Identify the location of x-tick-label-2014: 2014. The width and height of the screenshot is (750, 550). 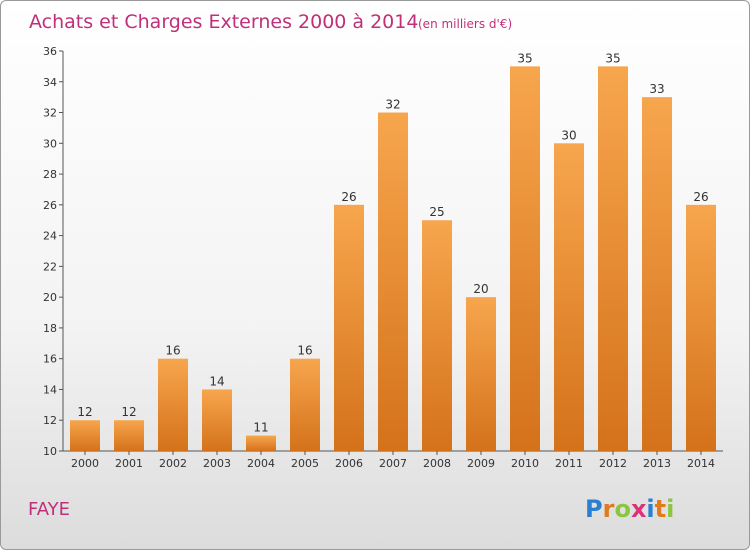
(701, 463).